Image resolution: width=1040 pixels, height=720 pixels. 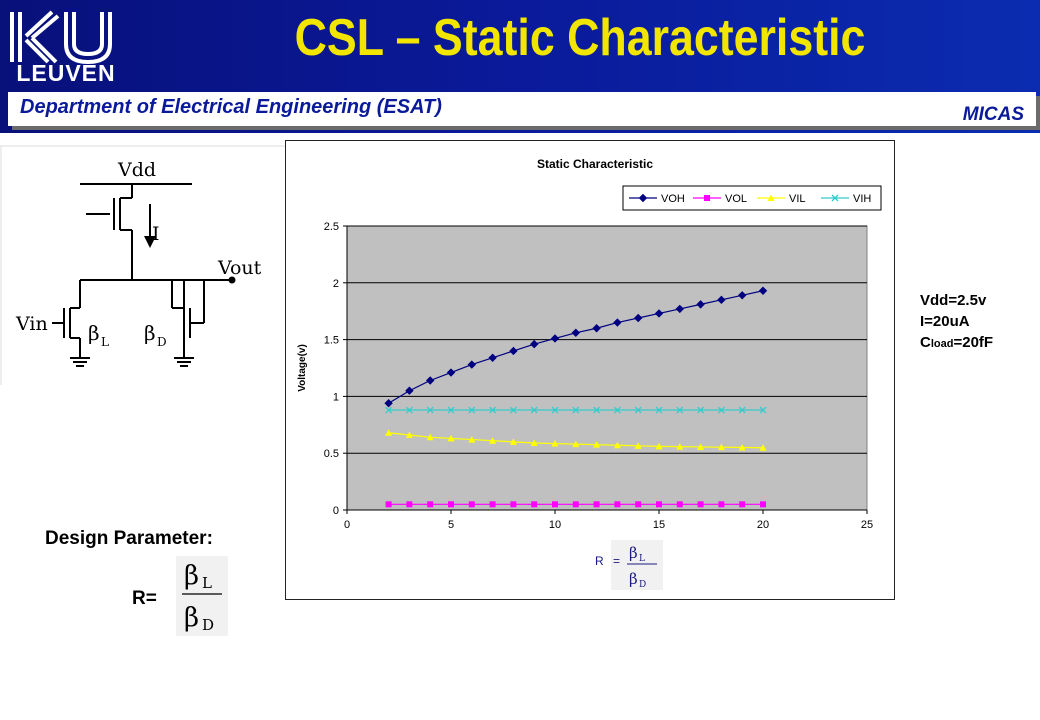 I want to click on formula-sub-d: D, so click(x=642, y=585).